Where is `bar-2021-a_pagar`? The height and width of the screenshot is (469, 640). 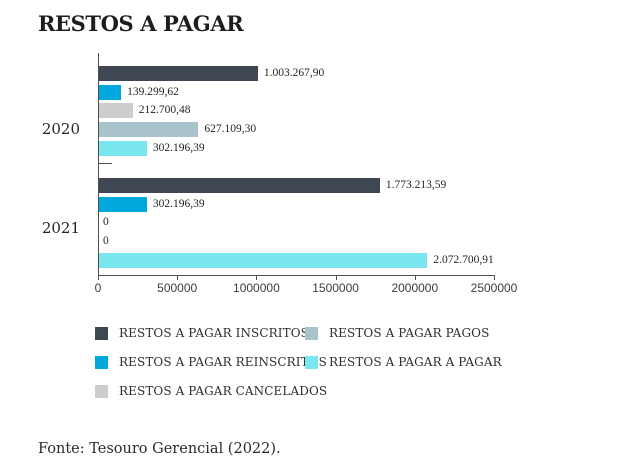
bar-2021-a_pagar is located at coordinates (263, 260).